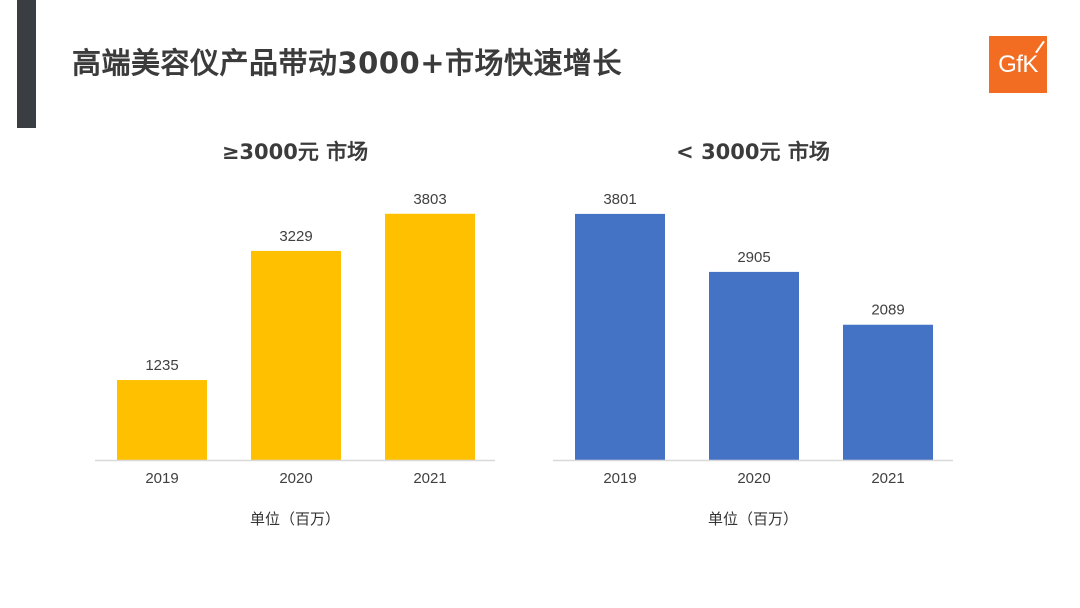  What do you see at coordinates (295, 152) in the screenshot?
I see `chart-title: ≥3000元 市场` at bounding box center [295, 152].